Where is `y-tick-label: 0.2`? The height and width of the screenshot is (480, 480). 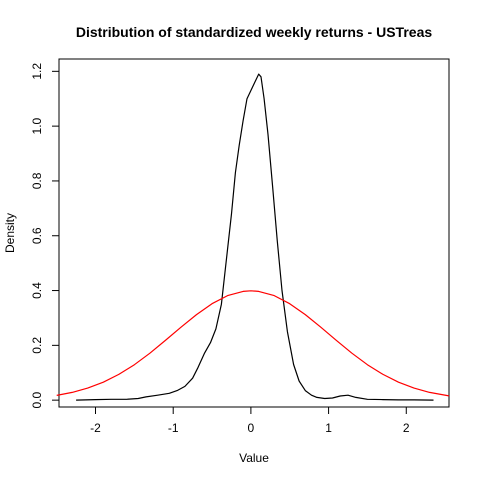 y-tick-label: 0.2 is located at coordinates (37, 345).